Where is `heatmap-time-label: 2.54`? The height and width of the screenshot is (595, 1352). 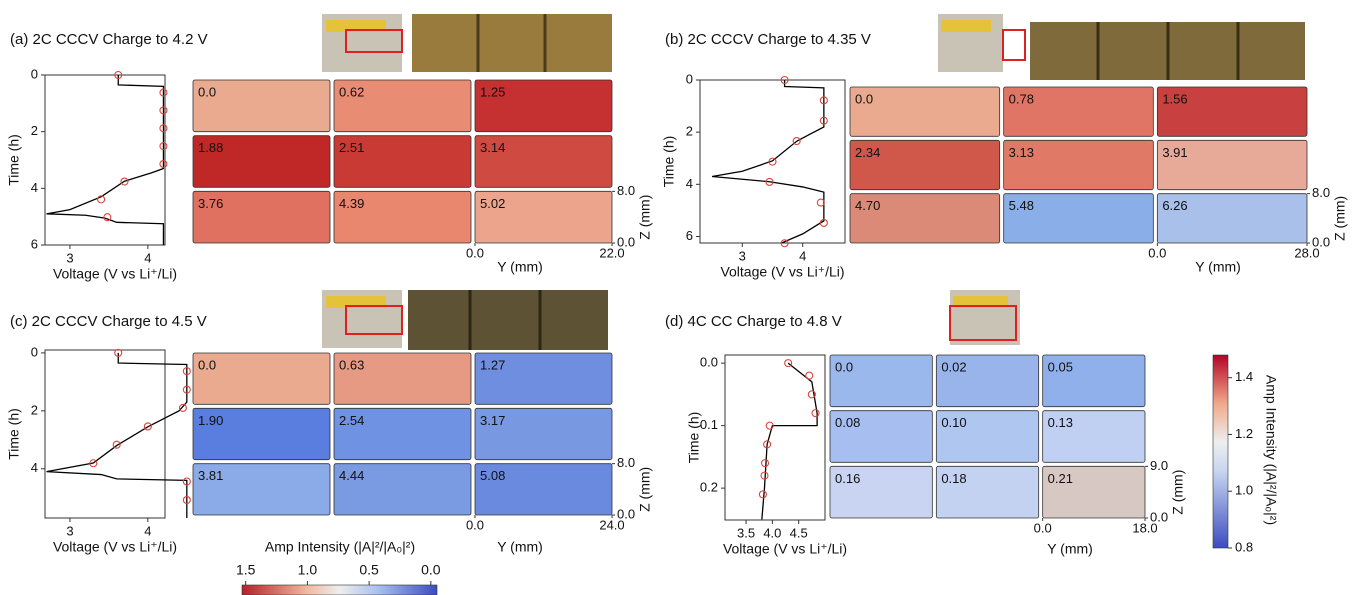 heatmap-time-label: 2.54 is located at coordinates (351, 420).